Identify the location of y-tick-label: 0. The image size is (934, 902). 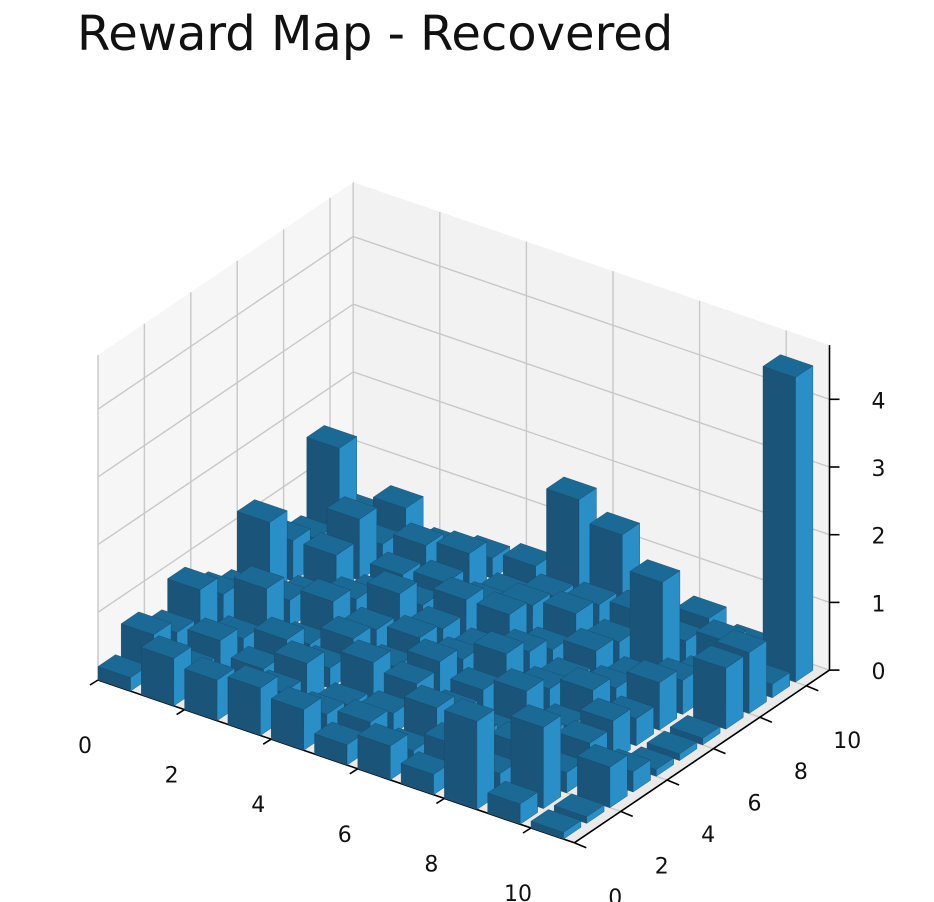
(615, 894).